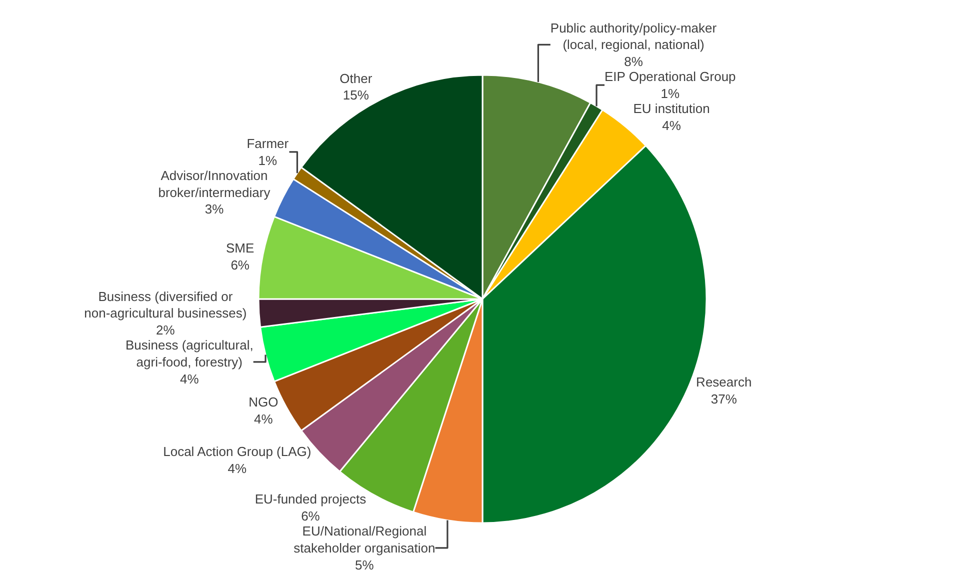 The height and width of the screenshot is (578, 965). I want to click on slice-label: Local Action Group (LAG), so click(237, 451).